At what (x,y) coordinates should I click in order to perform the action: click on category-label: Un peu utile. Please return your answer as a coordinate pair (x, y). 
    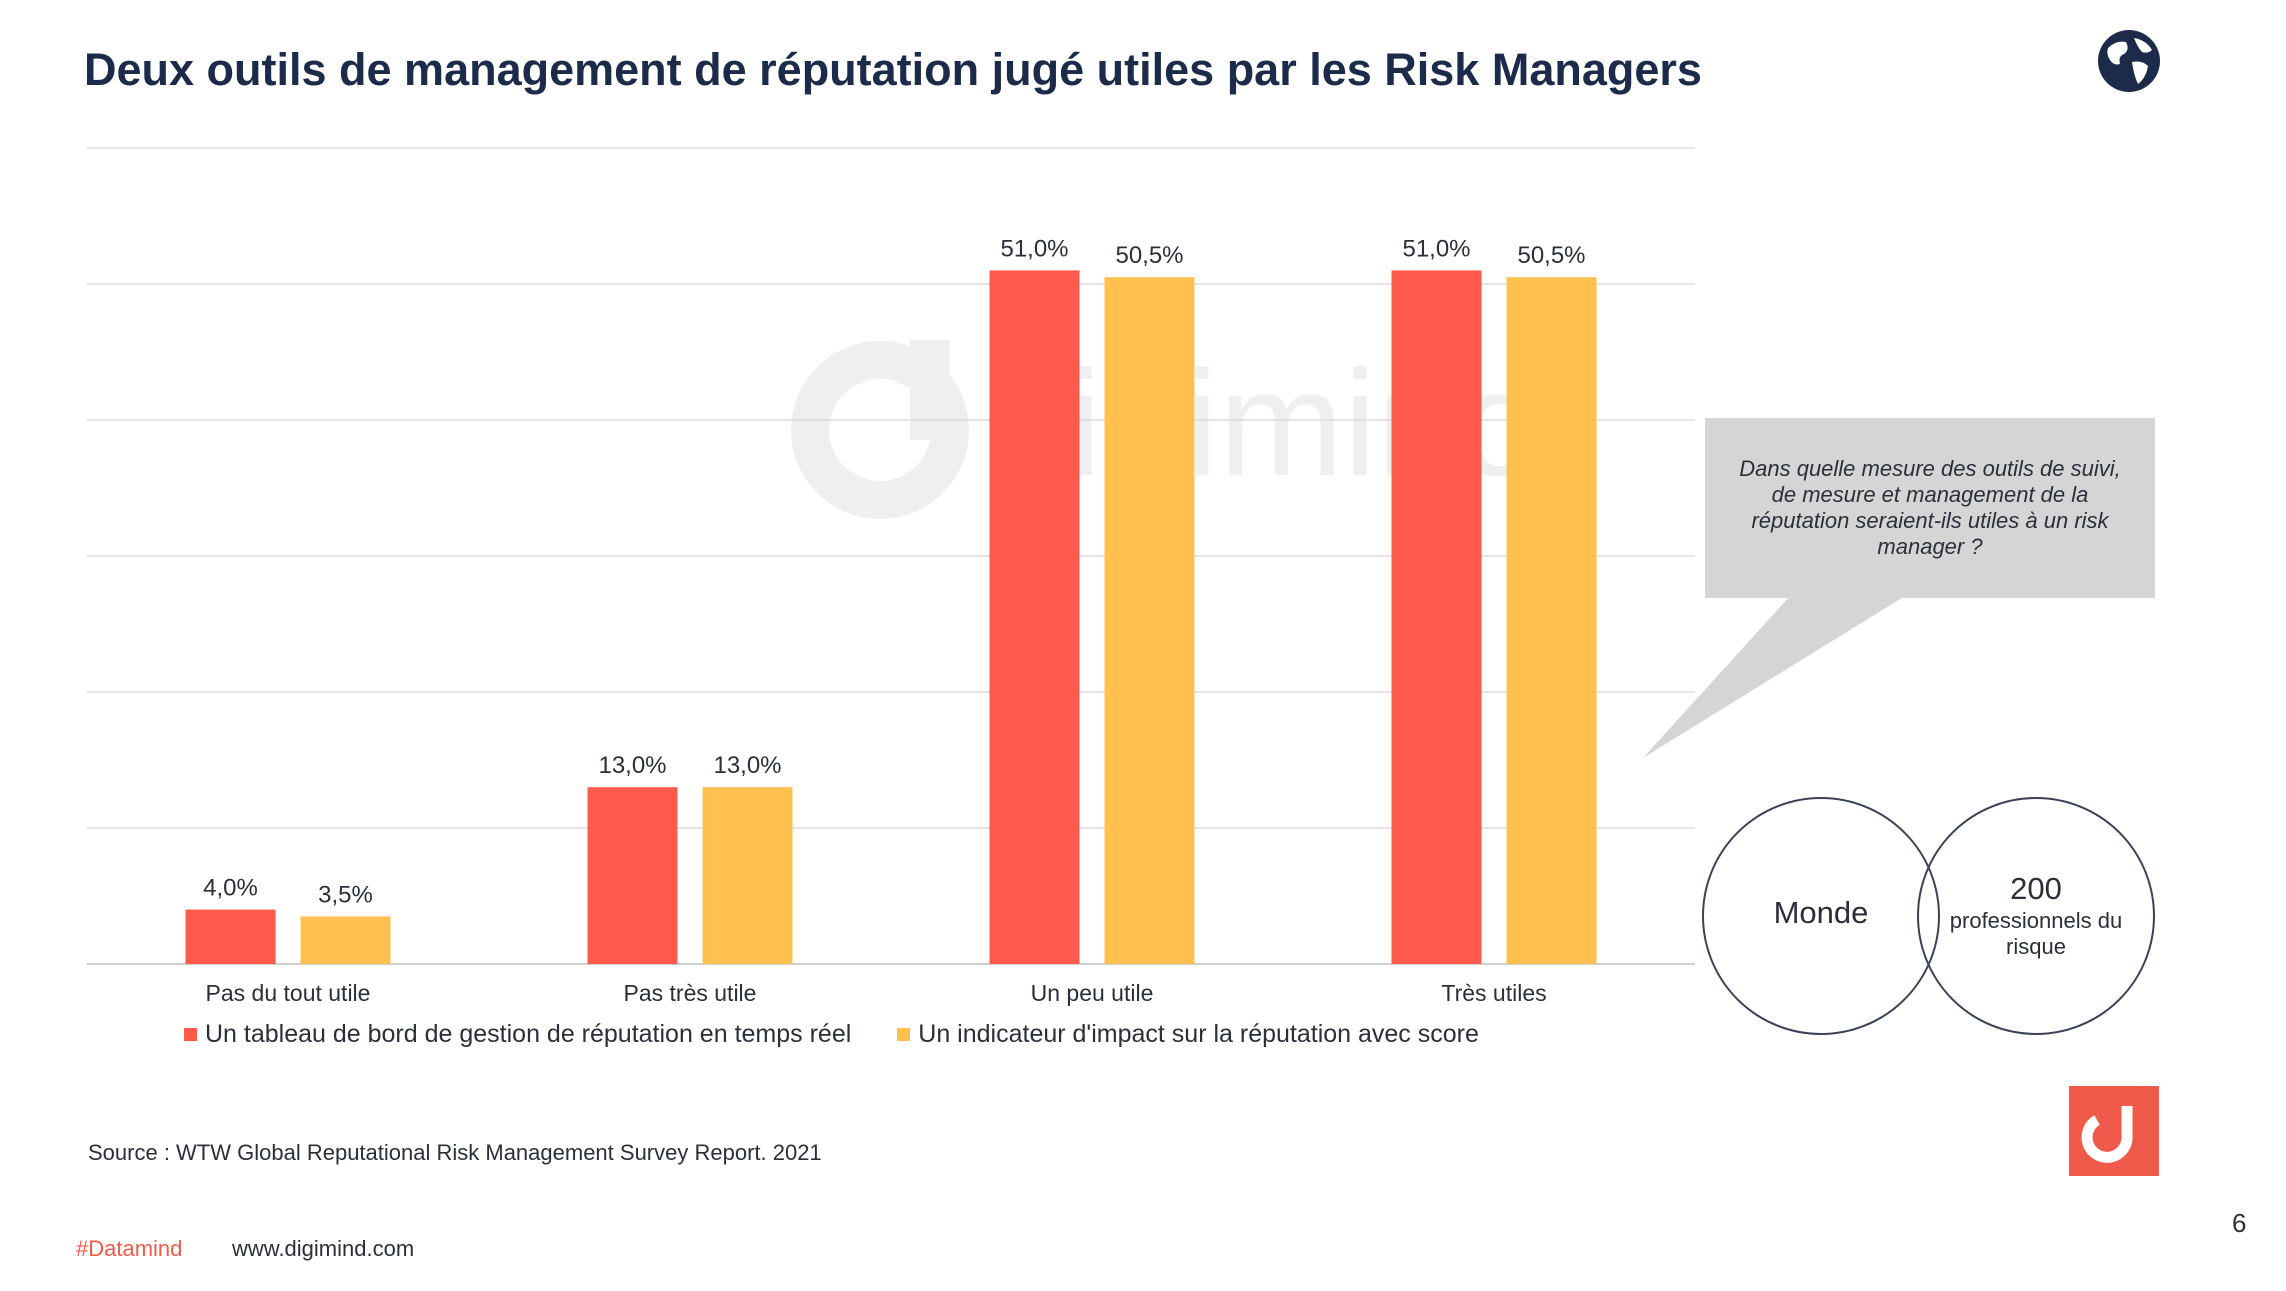
    Looking at the image, I should click on (1092, 993).